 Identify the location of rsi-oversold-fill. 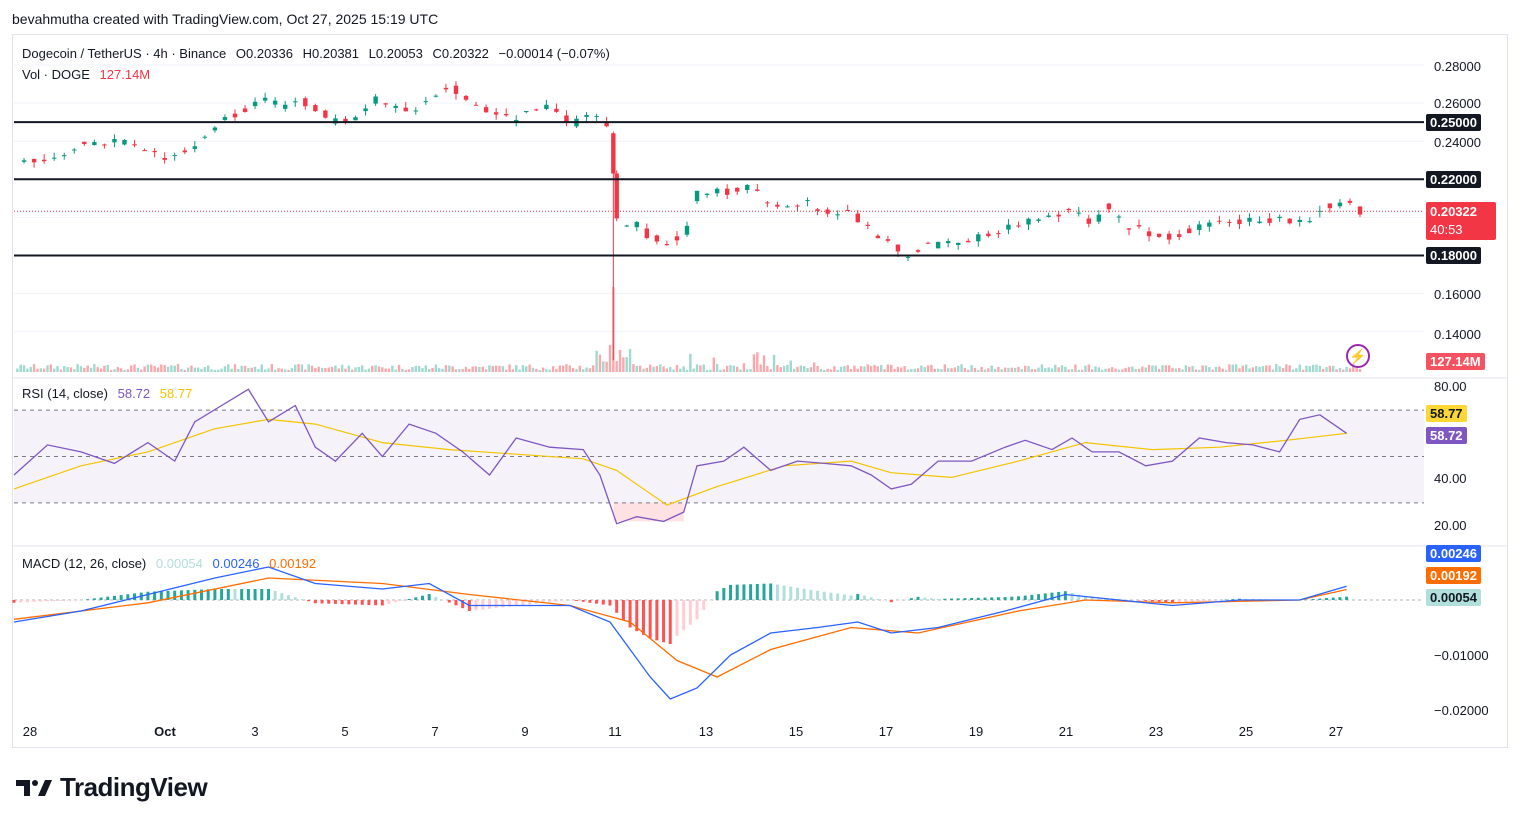
(648, 512).